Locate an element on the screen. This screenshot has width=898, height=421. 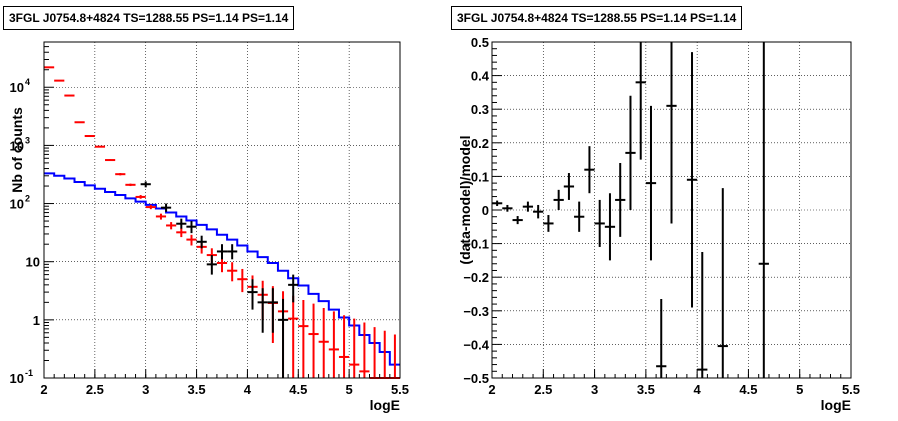
y-tick-label: −0.5 is located at coordinates (476, 378).